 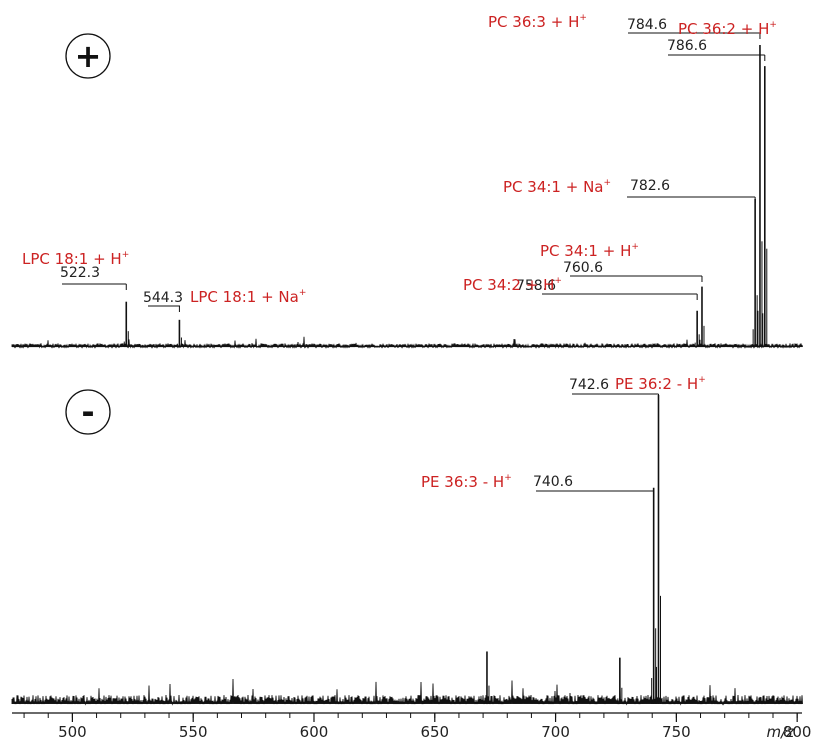 I want to click on peak-annotation-label: PC 34:1 + H+, so click(x=589, y=251).